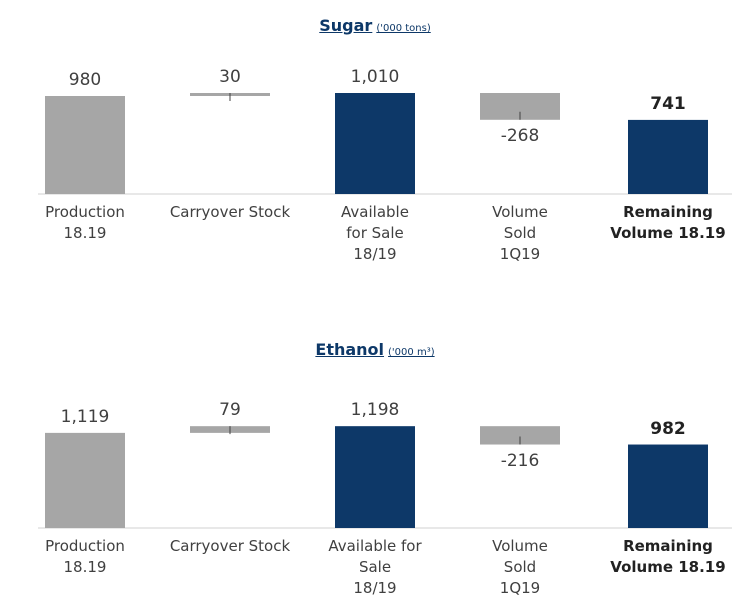 The height and width of the screenshot is (599, 732). I want to click on value-label: 741, so click(668, 103).